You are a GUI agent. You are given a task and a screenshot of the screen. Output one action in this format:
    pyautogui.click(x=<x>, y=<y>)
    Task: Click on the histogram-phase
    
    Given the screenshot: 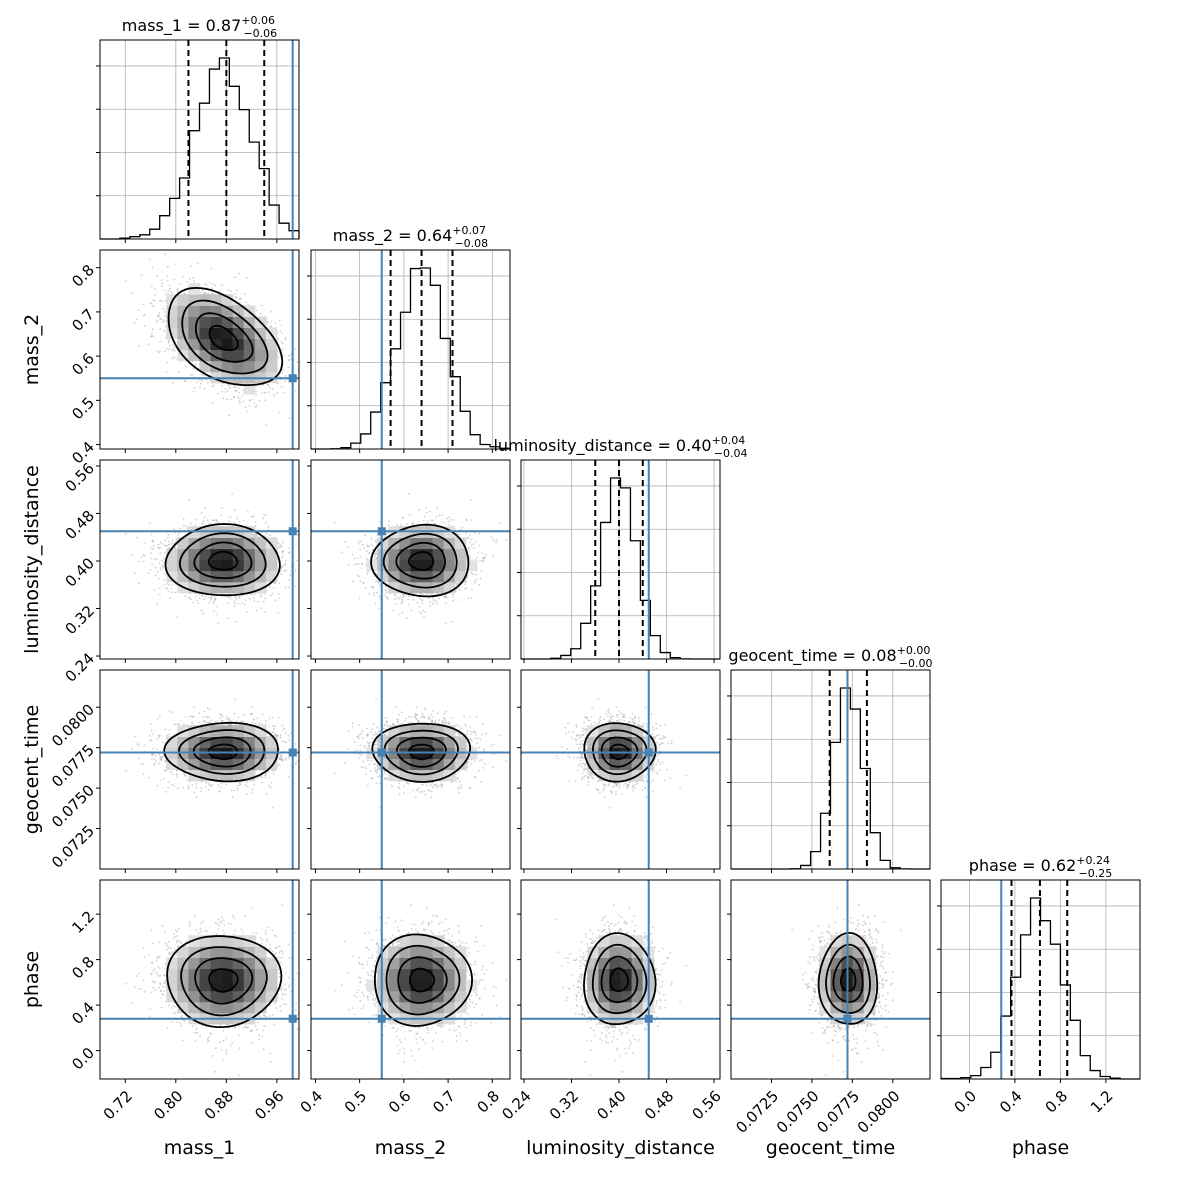 What is the action you would take?
    pyautogui.click(x=1040, y=988)
    